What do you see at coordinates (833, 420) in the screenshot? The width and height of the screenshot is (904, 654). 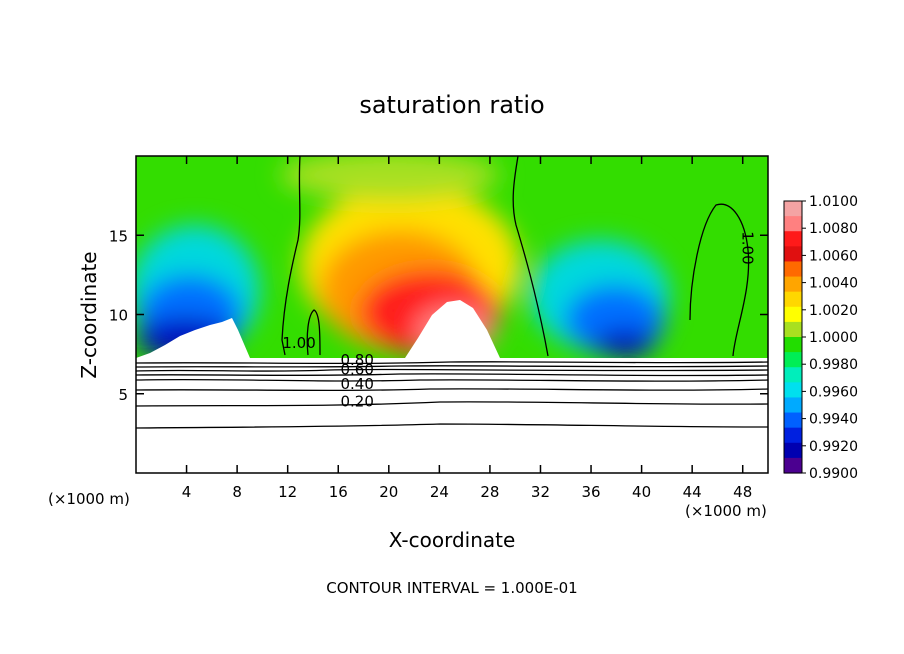 I see `colorbar-label: 0.9940` at bounding box center [833, 420].